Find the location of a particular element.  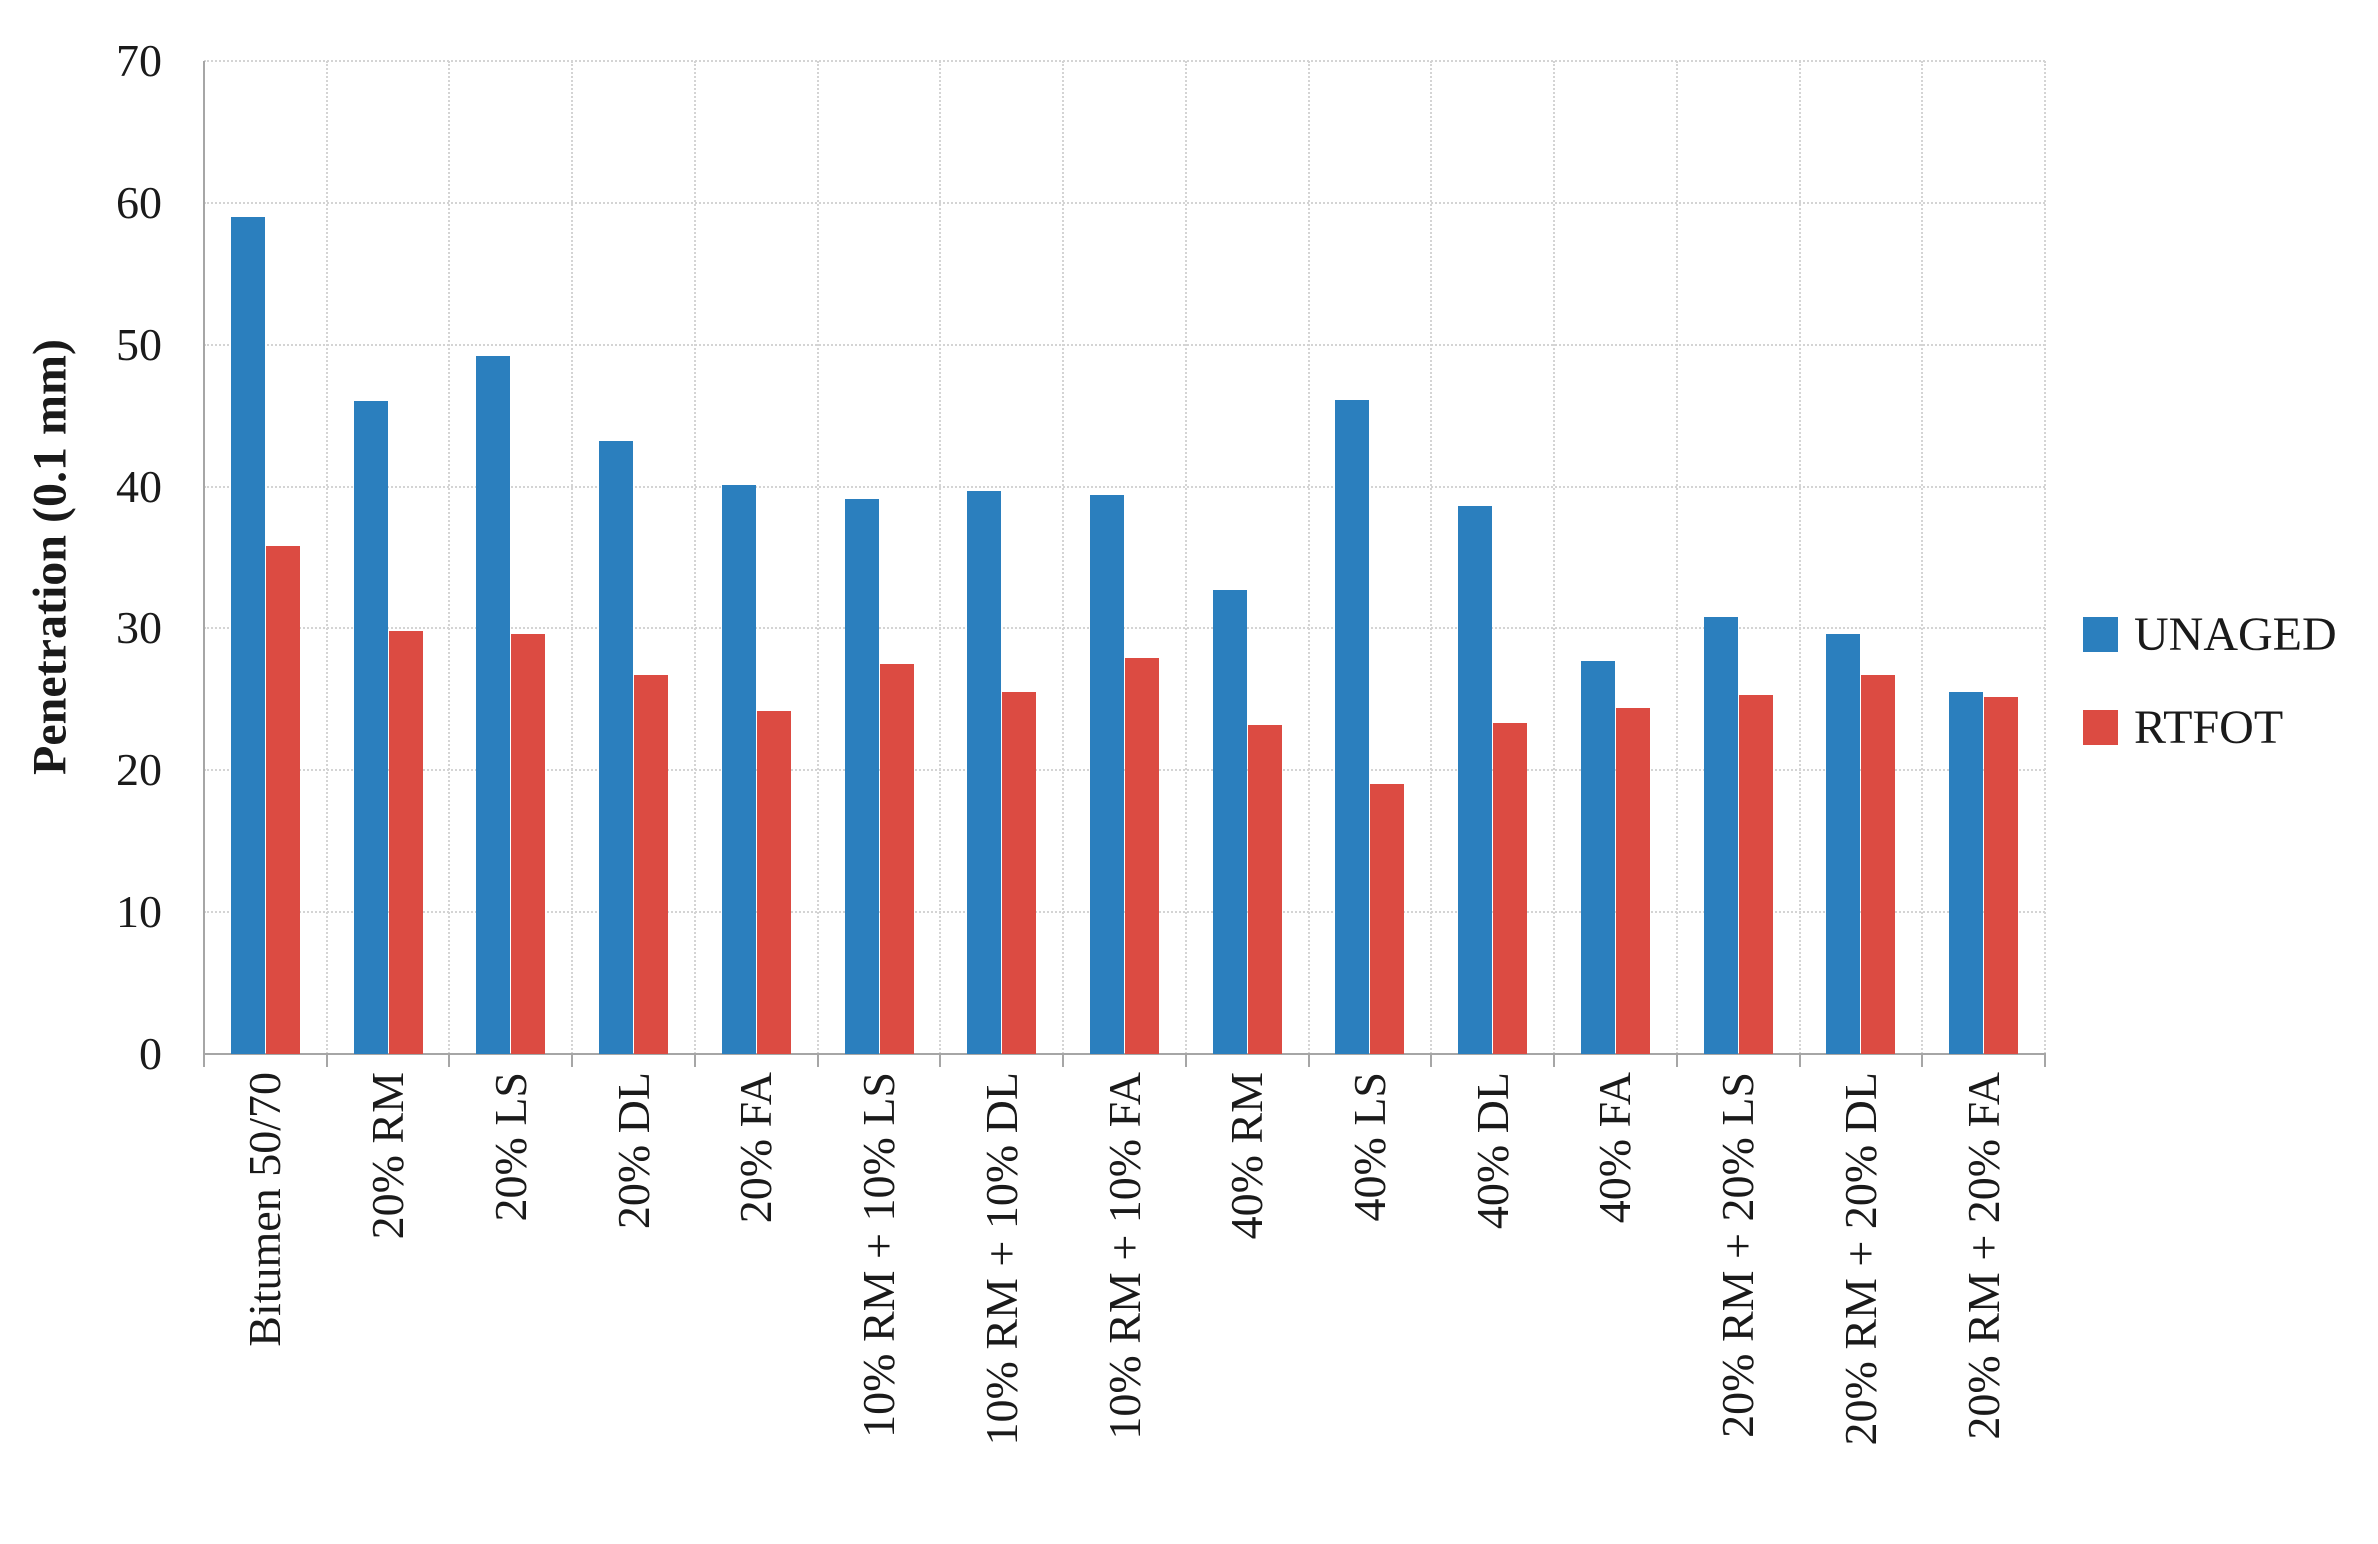

x-category-label: 20% RM + 20% FA is located at coordinates (1983, 1256).